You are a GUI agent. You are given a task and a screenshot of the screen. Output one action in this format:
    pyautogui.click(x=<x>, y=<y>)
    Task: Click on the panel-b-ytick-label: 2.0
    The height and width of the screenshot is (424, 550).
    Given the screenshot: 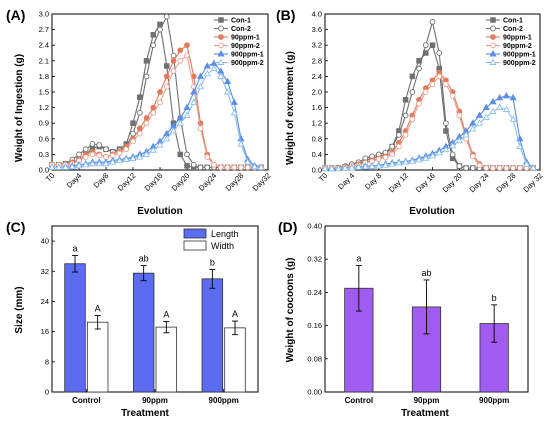 What is the action you would take?
    pyautogui.click(x=317, y=92)
    